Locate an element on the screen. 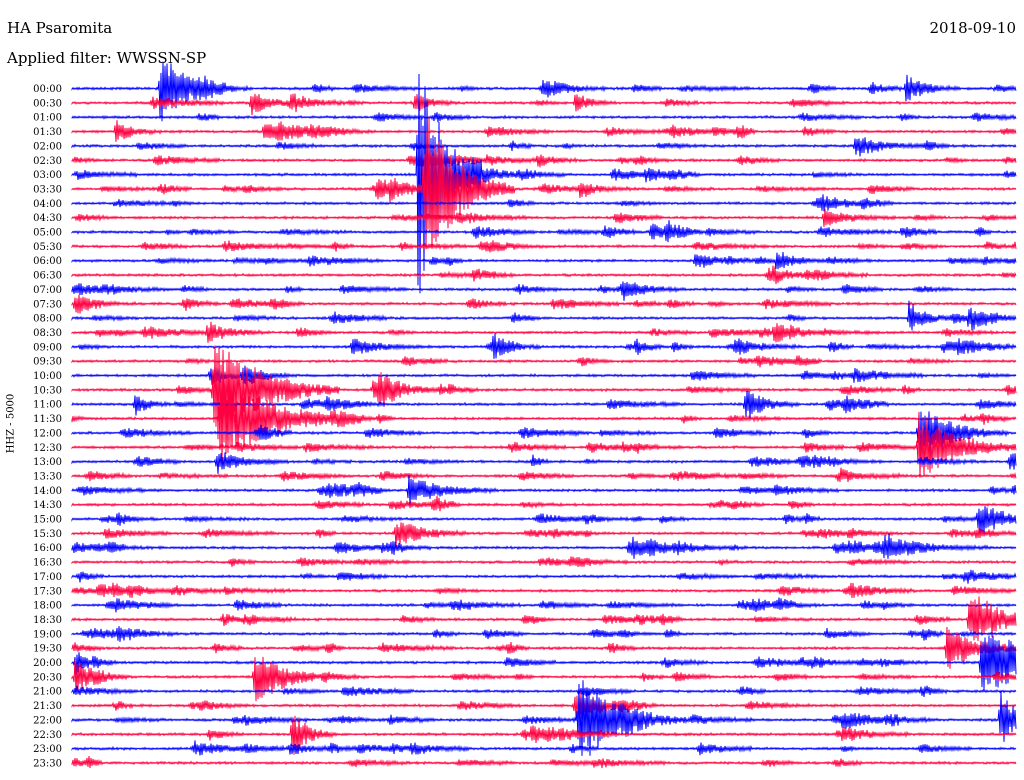 Image resolution: width=1024 pixels, height=780 pixels. trace-time-label: 02:00 is located at coordinates (47, 146).